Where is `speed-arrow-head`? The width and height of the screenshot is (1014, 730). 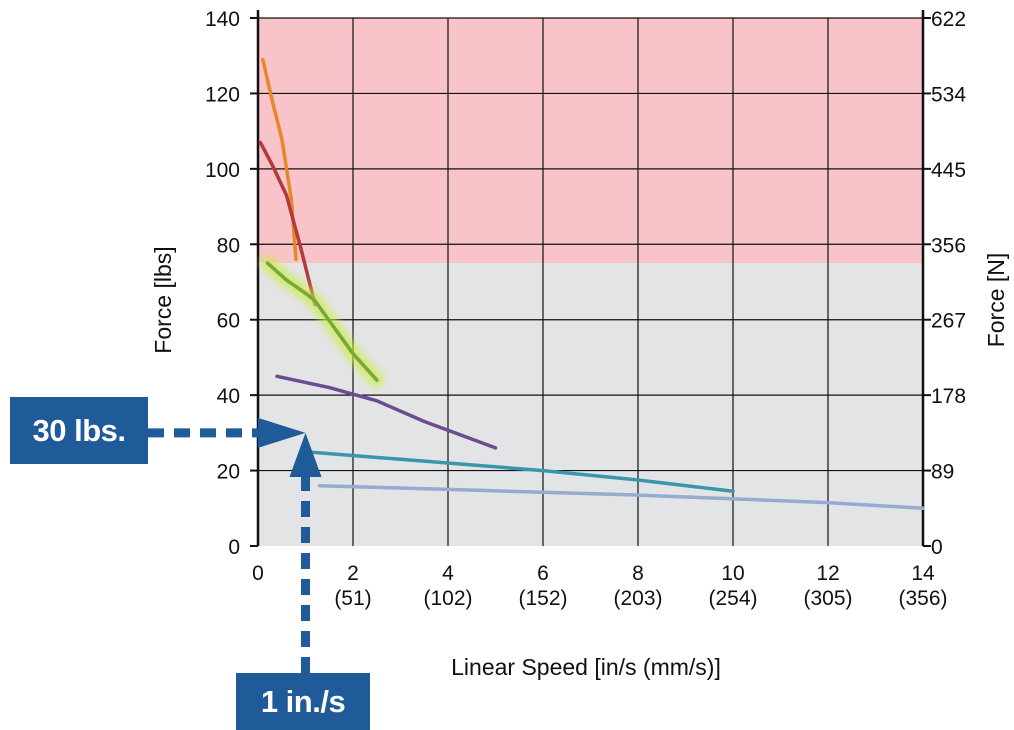 speed-arrow-head is located at coordinates (305, 454).